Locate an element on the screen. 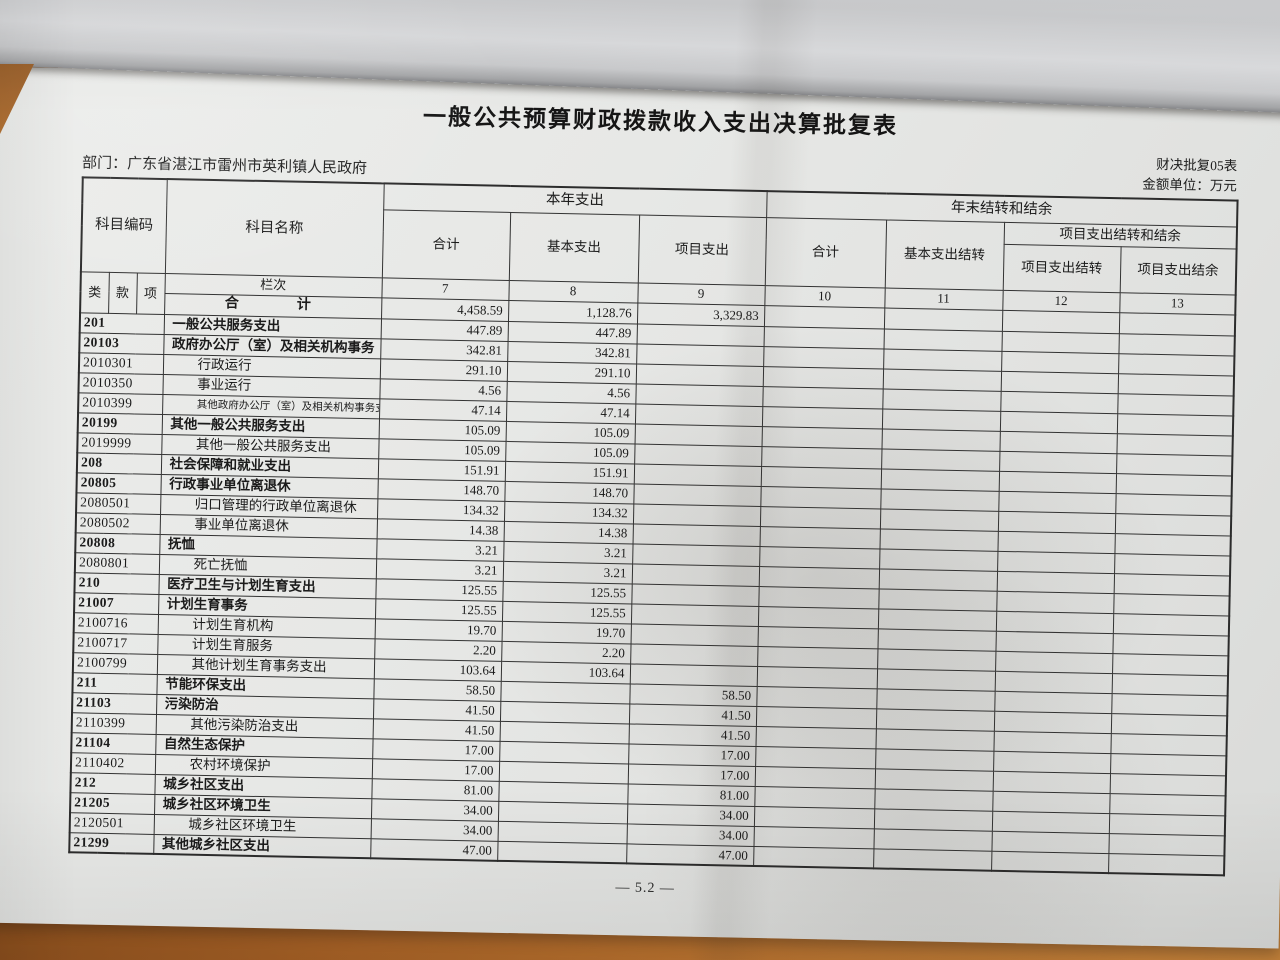  subject-code-cell: 2019999 is located at coordinates (119, 443).